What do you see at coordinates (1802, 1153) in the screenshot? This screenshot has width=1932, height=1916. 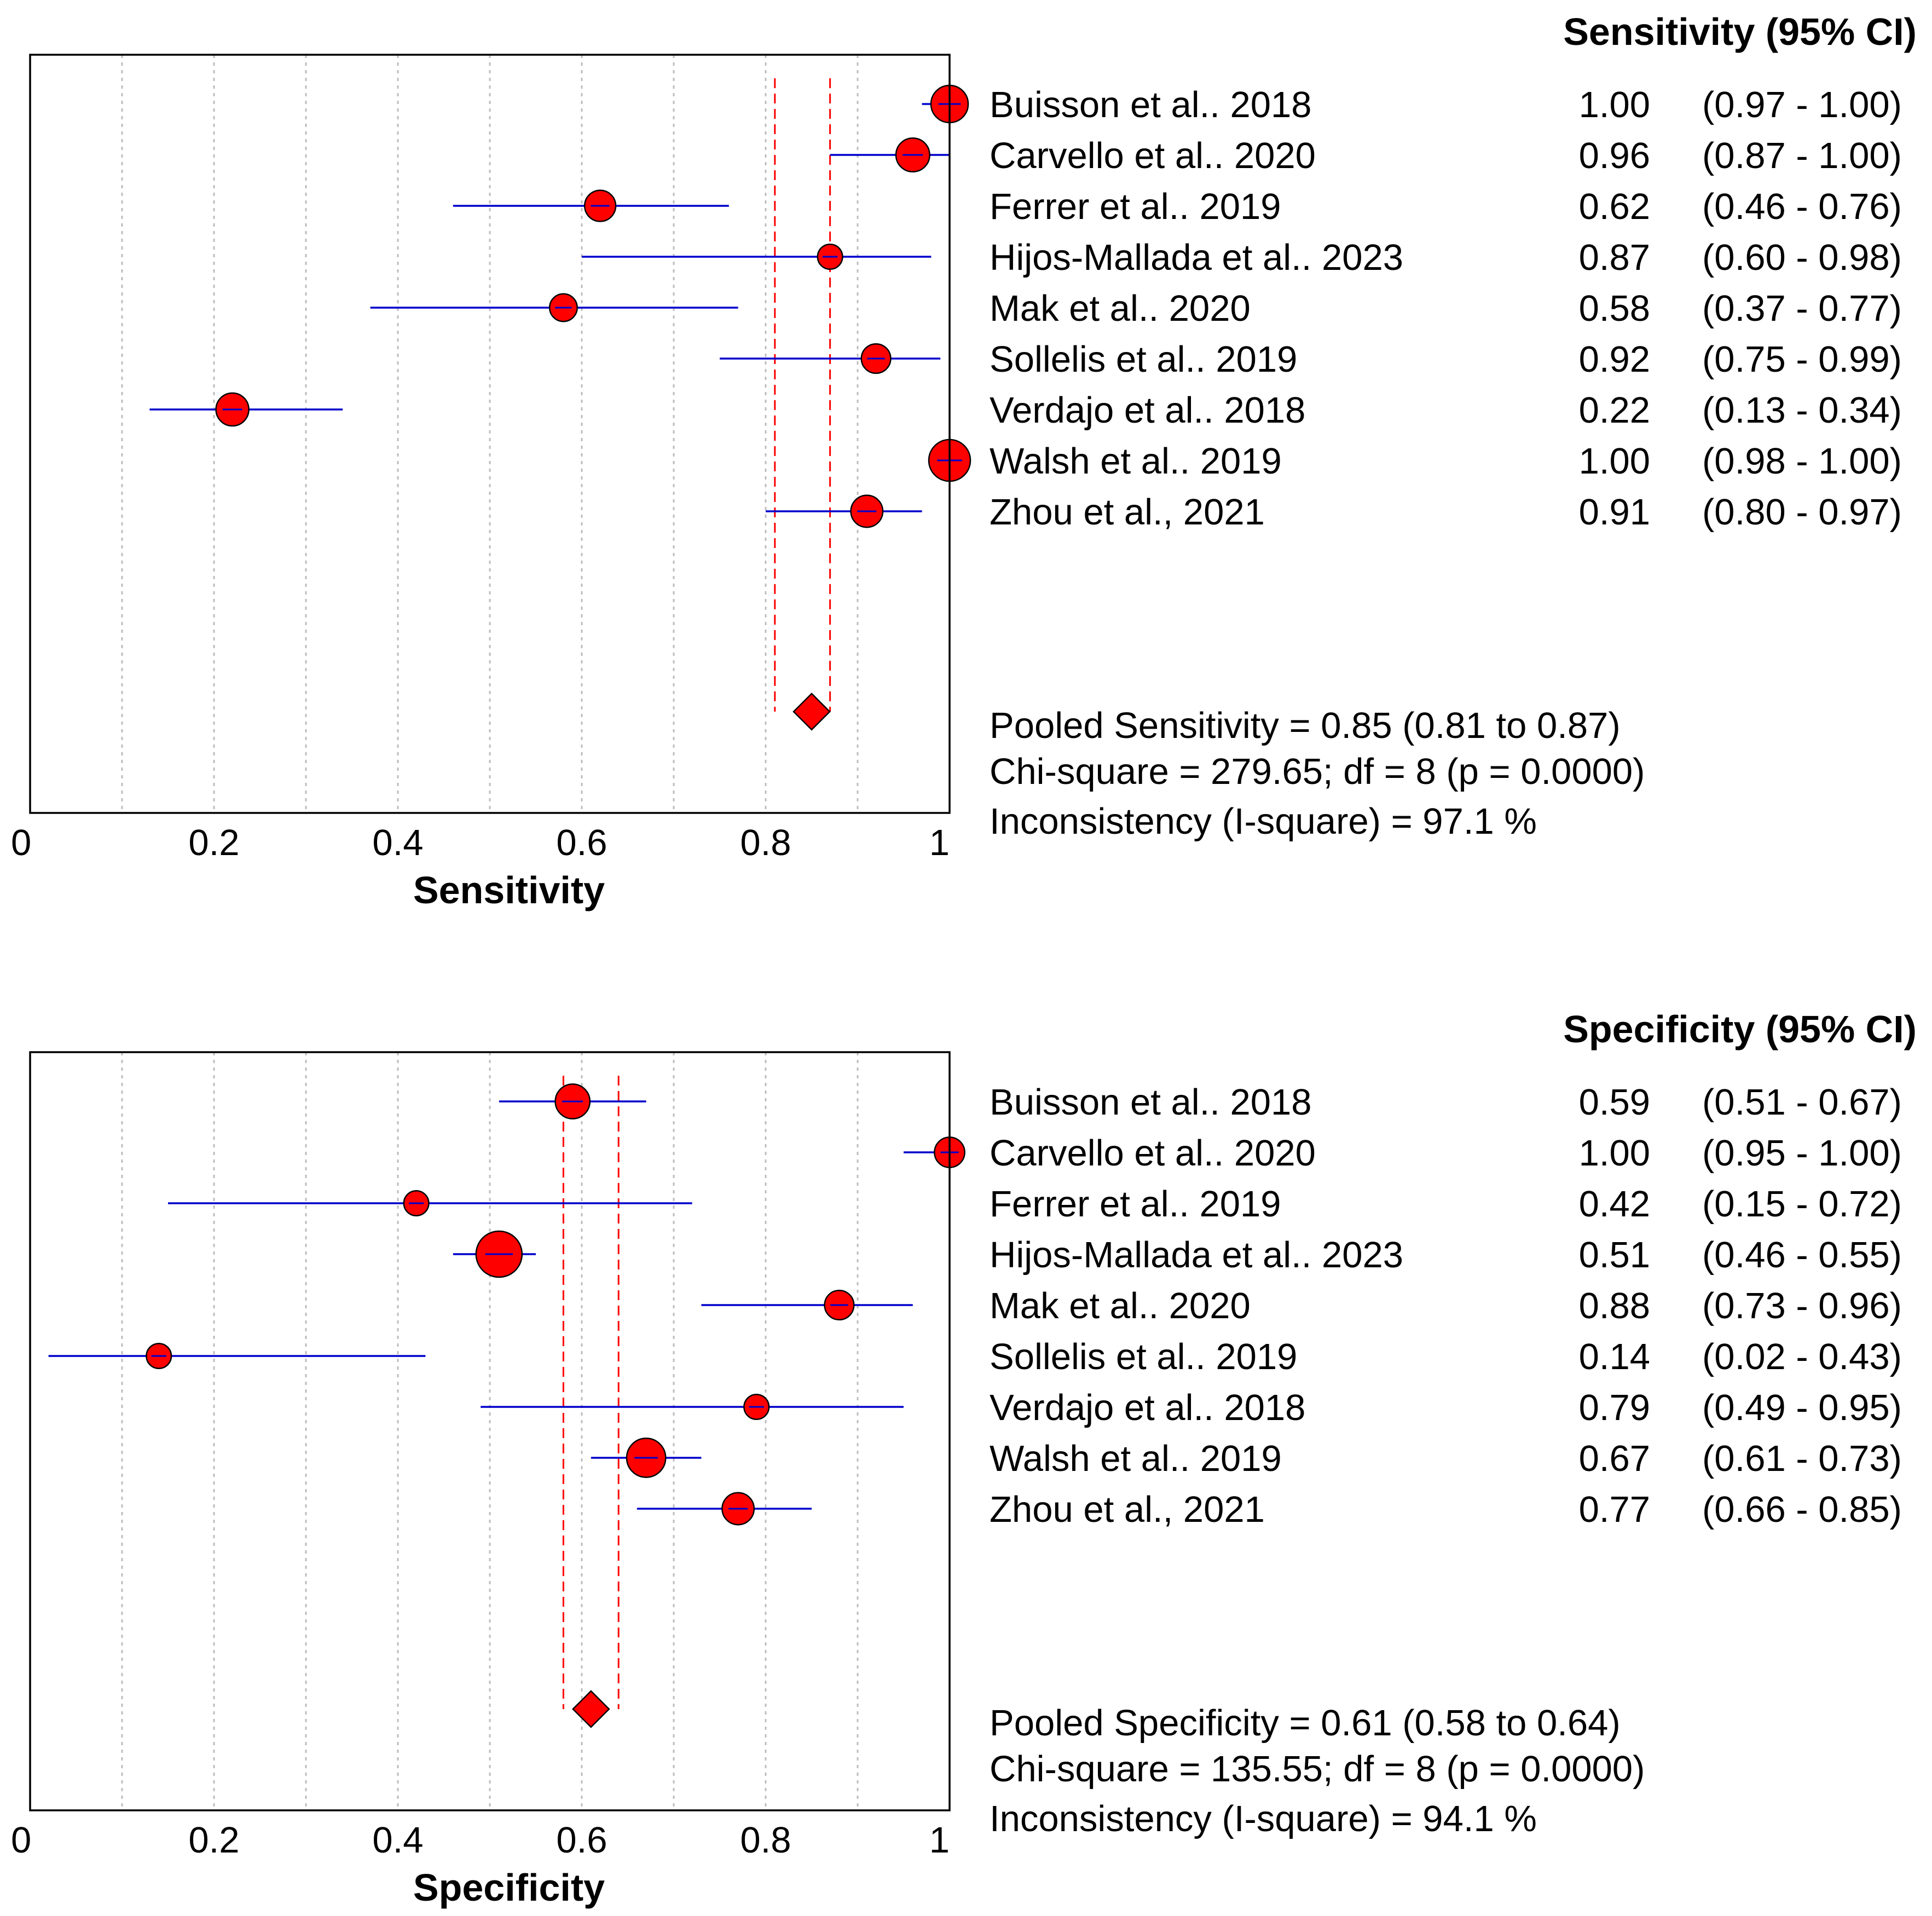 I see `study-ci: (0.95 - 1.00)` at bounding box center [1802, 1153].